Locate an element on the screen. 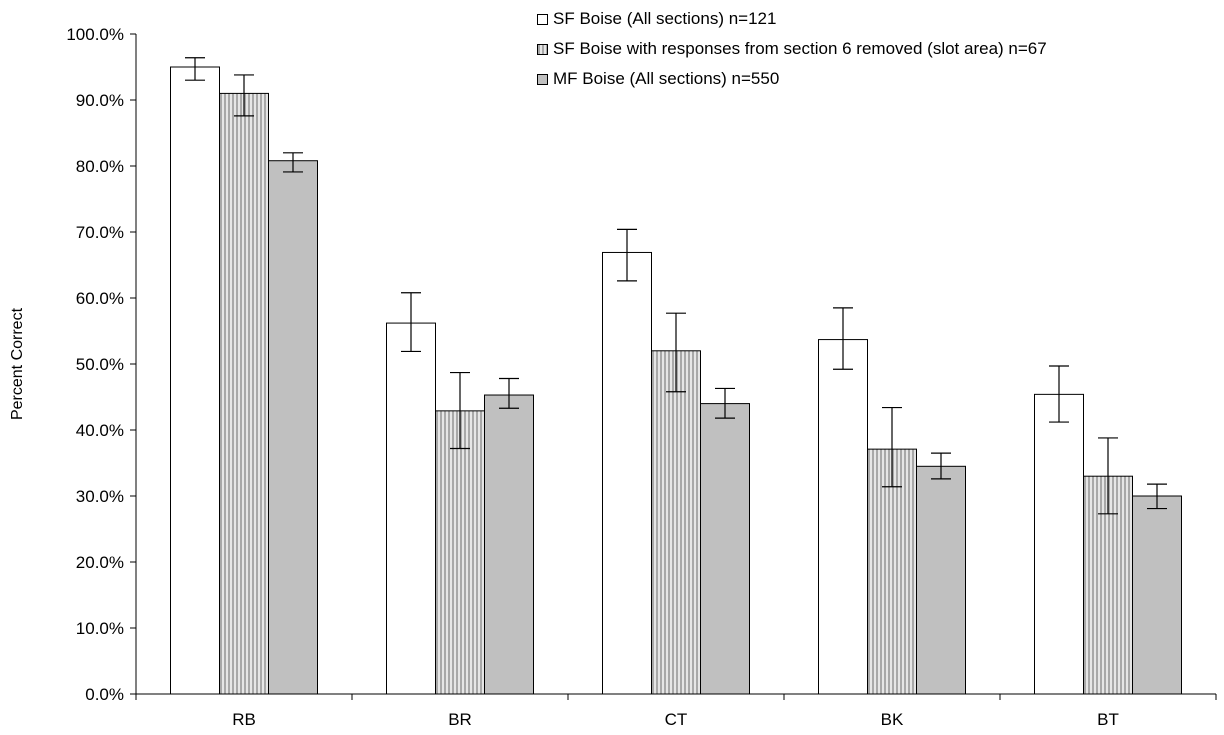  y-tick-label: 0.0% is located at coordinates (104, 694).